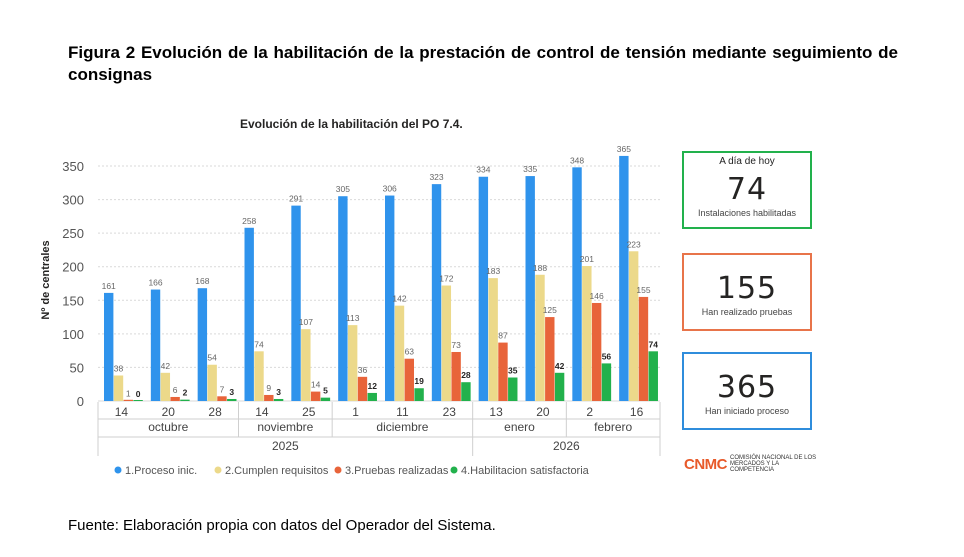 This screenshot has width=964, height=557. Describe the element at coordinates (637, 412) in the screenshot. I see `x-tick-label: 16` at that location.